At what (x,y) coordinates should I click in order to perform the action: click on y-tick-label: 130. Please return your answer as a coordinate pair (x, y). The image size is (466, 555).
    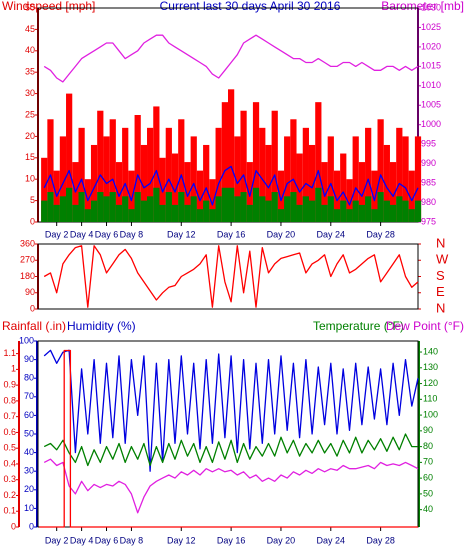
    Looking at the image, I should click on (430, 367).